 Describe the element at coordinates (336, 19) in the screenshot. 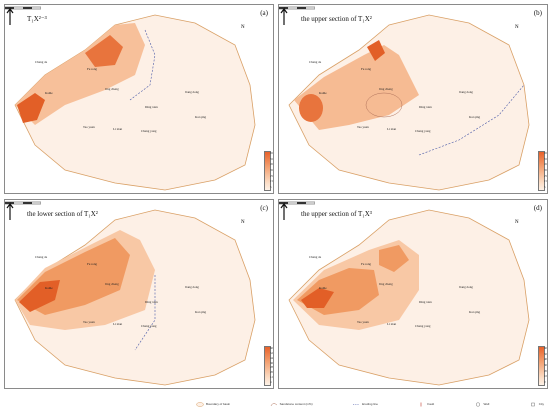

I see `panel-title: the upper section of T₁X²` at that location.